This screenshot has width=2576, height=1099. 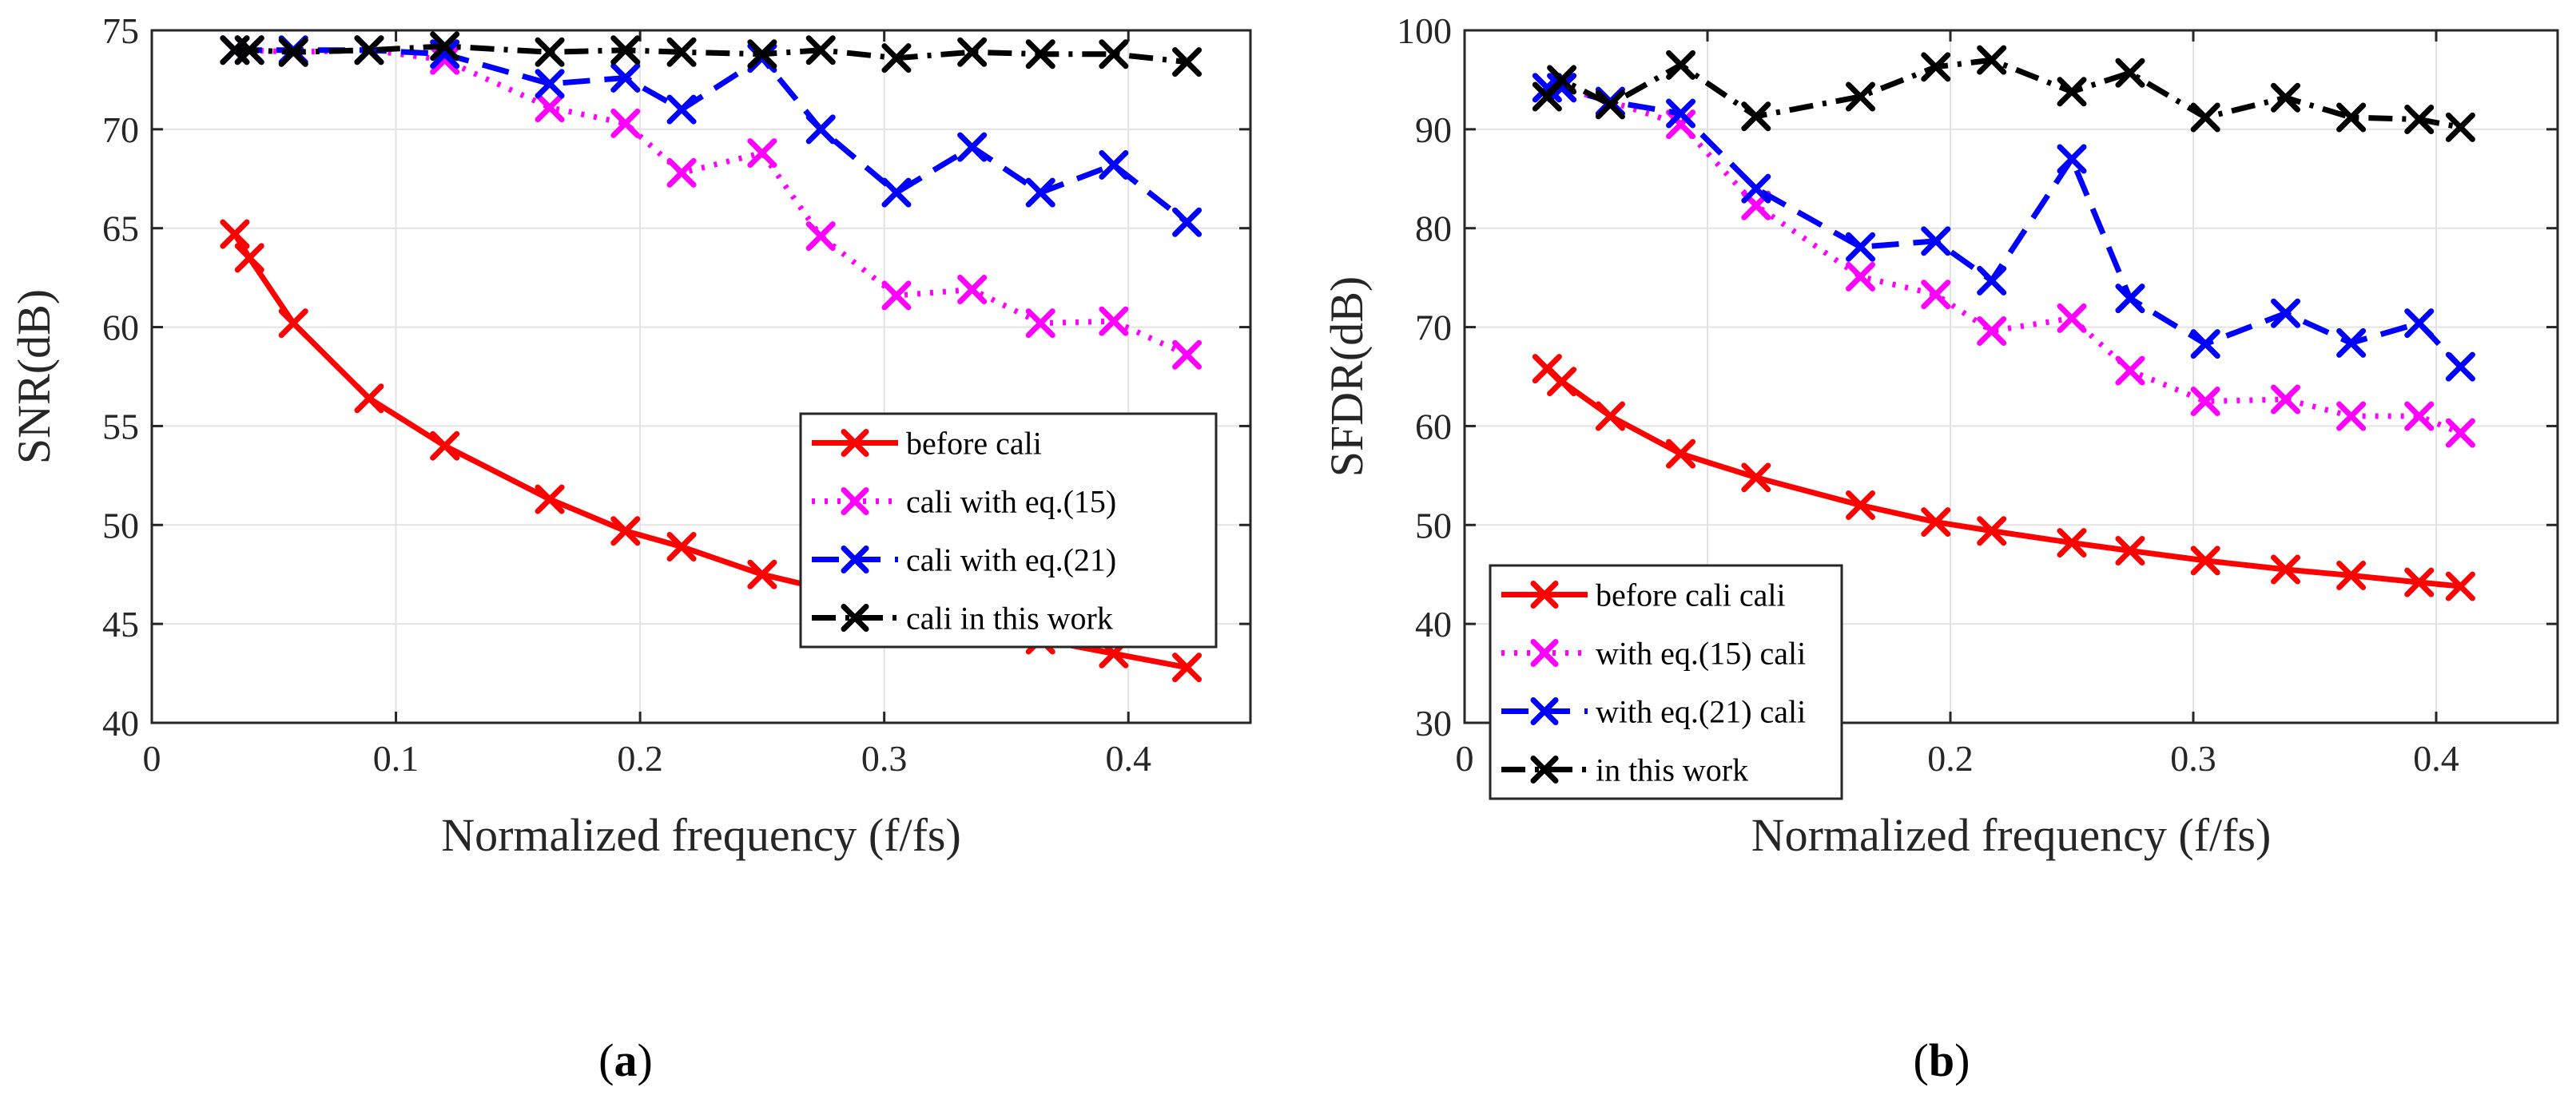 I want to click on x-axis-label: Normalized frequency (f/fs), so click(x=2011, y=835).